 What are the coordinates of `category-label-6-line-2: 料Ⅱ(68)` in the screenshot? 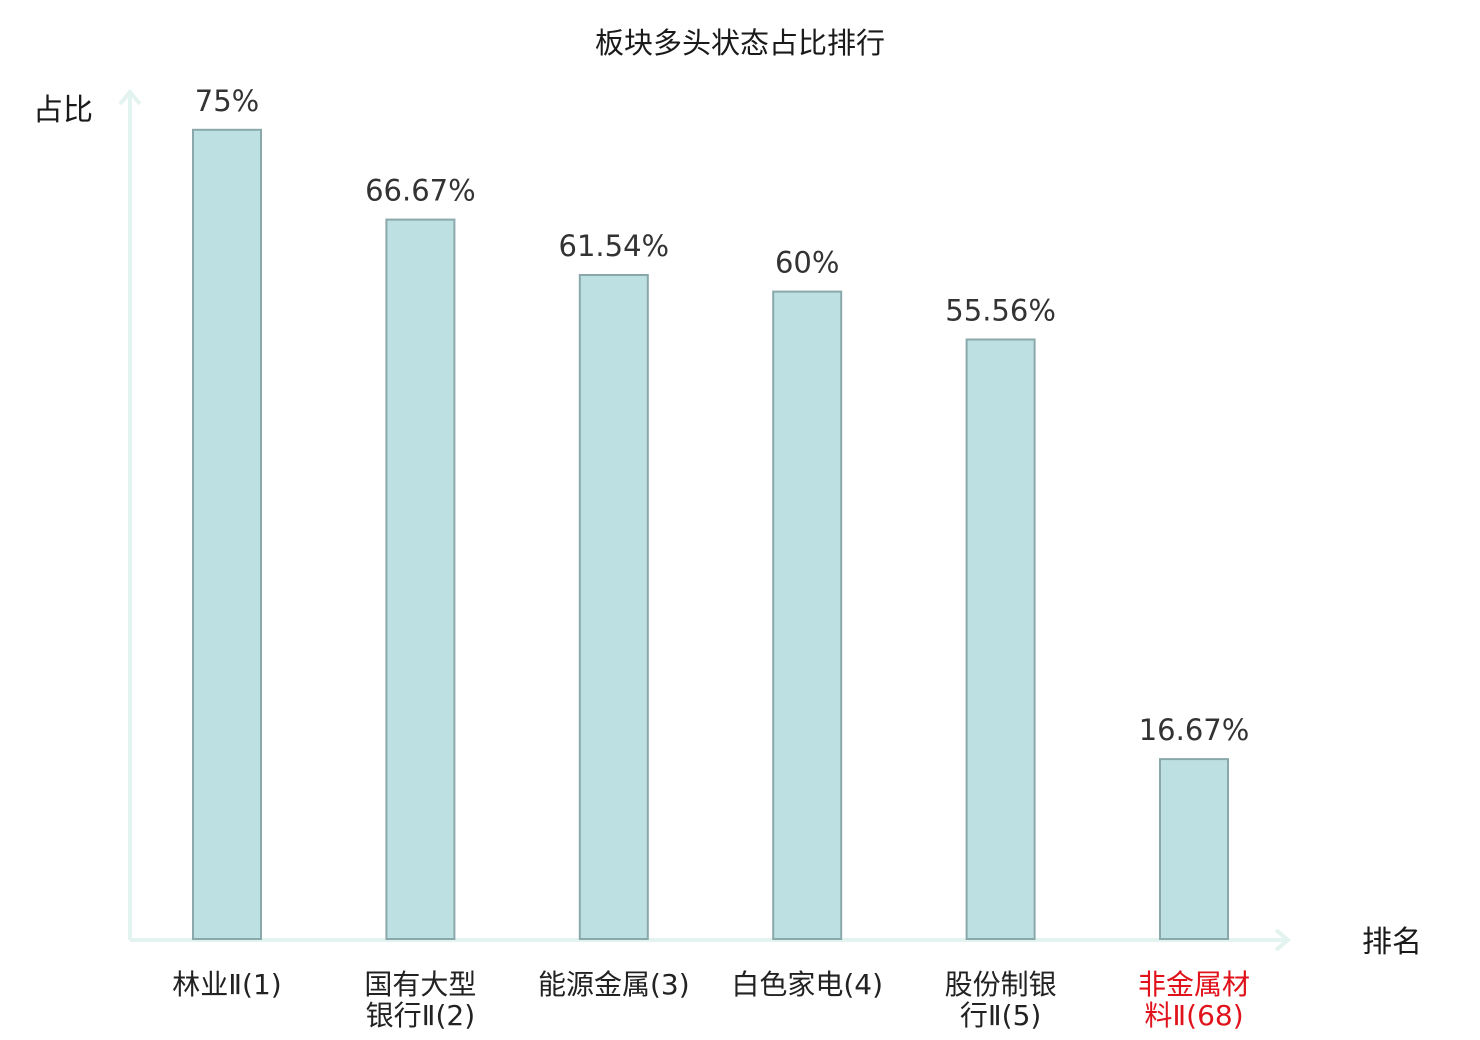 It's located at (1193, 1015).